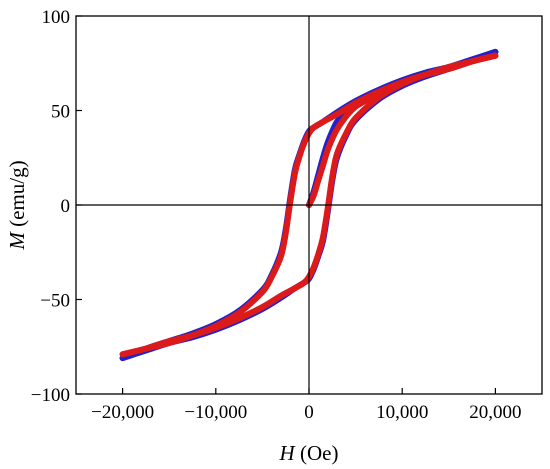 The height and width of the screenshot is (469, 550). I want to click on y-axis-title: M (emu/g), so click(17, 205).